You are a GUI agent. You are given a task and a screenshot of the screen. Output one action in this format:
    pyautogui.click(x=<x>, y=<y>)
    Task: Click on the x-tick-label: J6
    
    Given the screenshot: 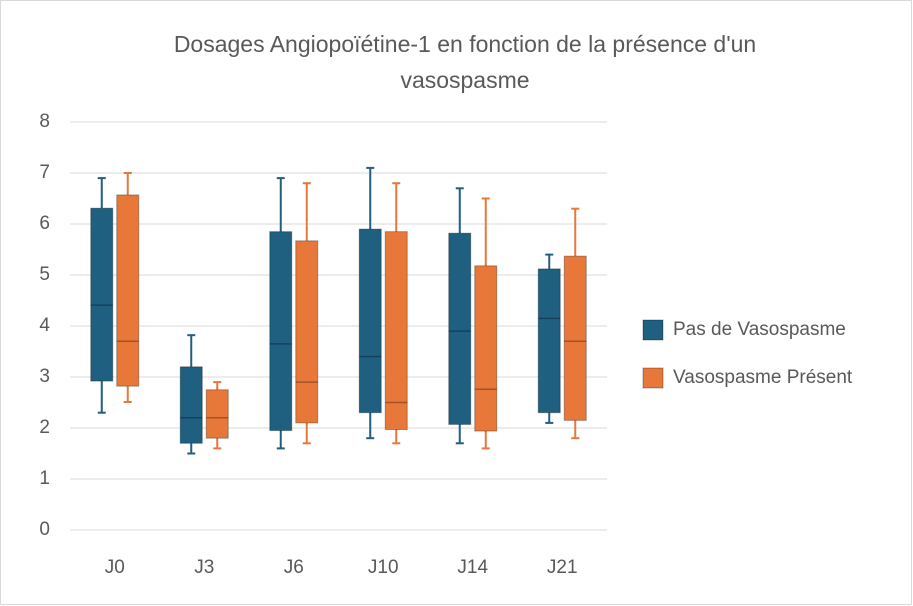 What is the action you would take?
    pyautogui.click(x=294, y=567)
    